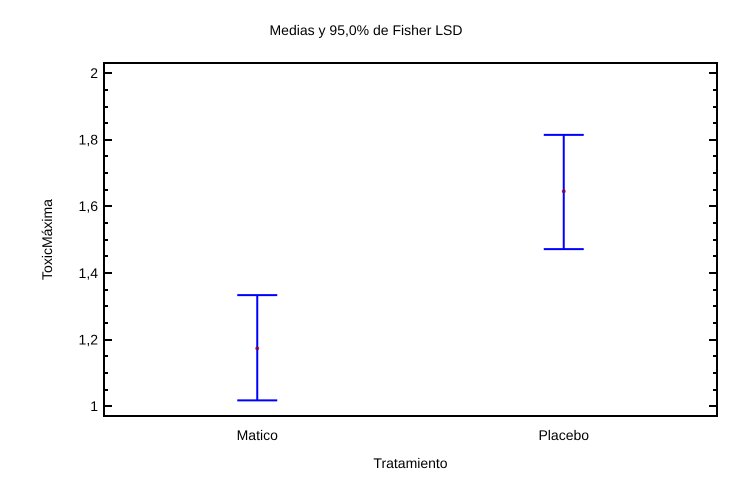 The height and width of the screenshot is (480, 732). Describe the element at coordinates (257, 435) in the screenshot. I see `x-tick-label: Matico` at that location.